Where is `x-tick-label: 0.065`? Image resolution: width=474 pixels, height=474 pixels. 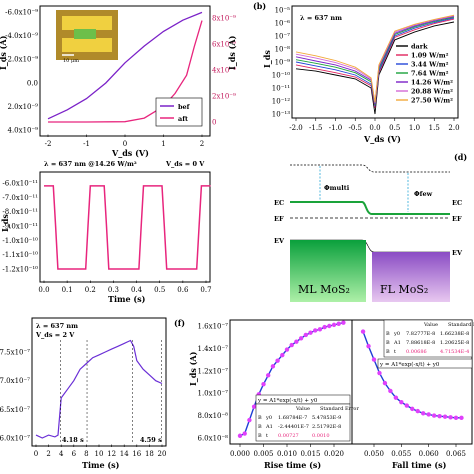
x-tick-label: 0.065 is located at coordinates (456, 454).